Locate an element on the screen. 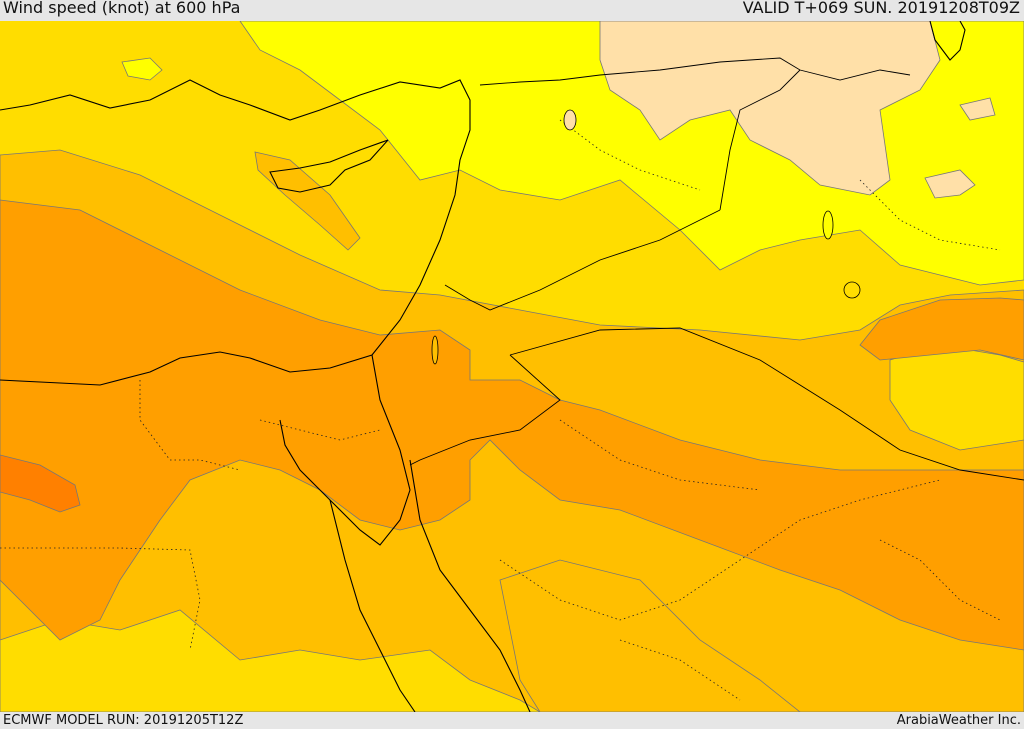  valid-time-label: VALID T+069 SUN. 20191208T09Z is located at coordinates (881, 8).